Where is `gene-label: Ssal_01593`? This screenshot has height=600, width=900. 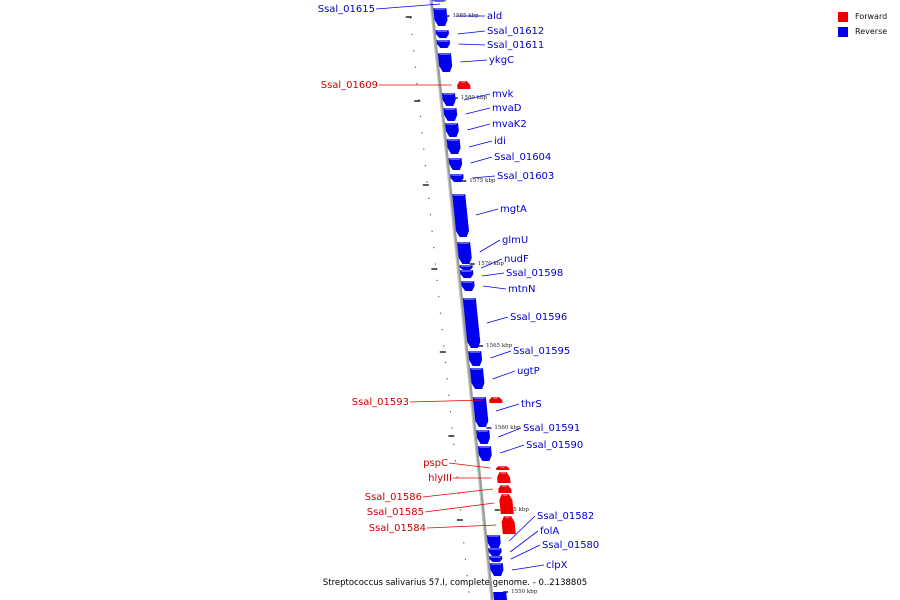
gene-label: Ssal_01593 is located at coordinates (380, 402).